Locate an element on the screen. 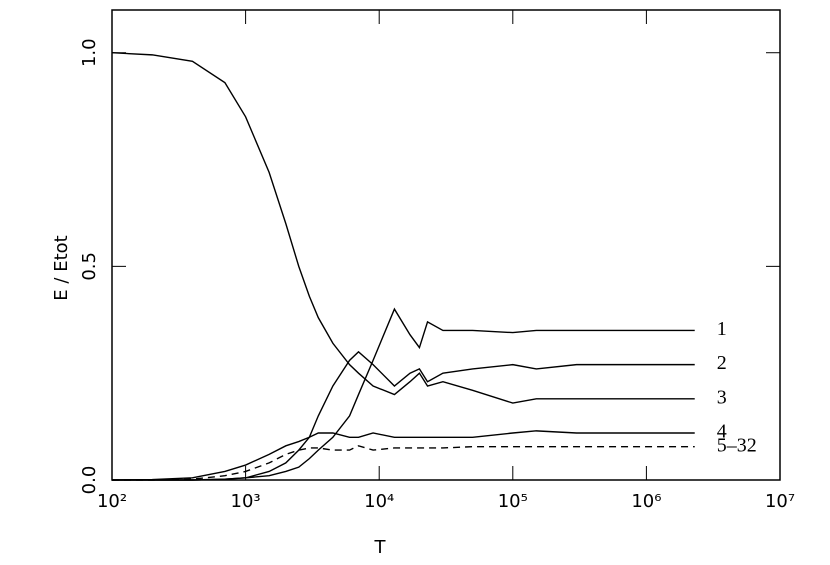  y-tick-label: 0.5 is located at coordinates (89, 266).